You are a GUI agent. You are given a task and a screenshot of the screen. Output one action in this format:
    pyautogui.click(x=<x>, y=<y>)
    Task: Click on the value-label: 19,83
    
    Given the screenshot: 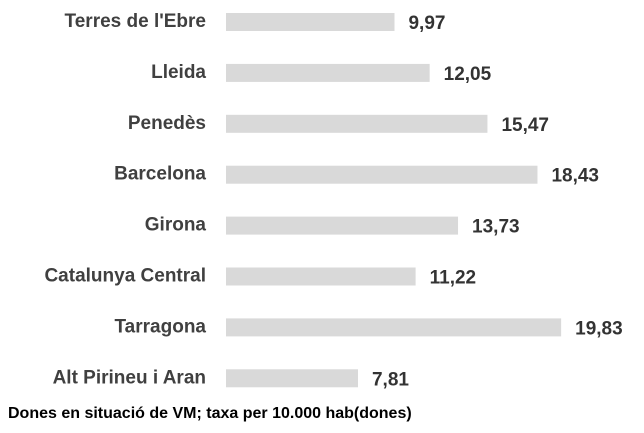 What is the action you would take?
    pyautogui.click(x=599, y=328)
    